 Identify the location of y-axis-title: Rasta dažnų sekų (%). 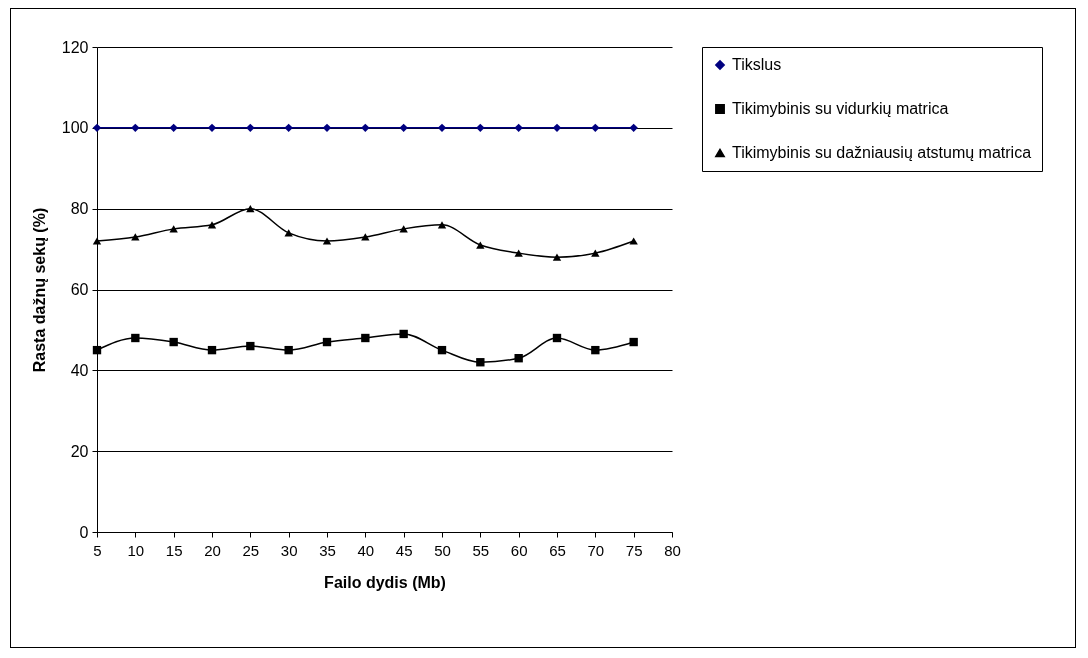
(39, 290).